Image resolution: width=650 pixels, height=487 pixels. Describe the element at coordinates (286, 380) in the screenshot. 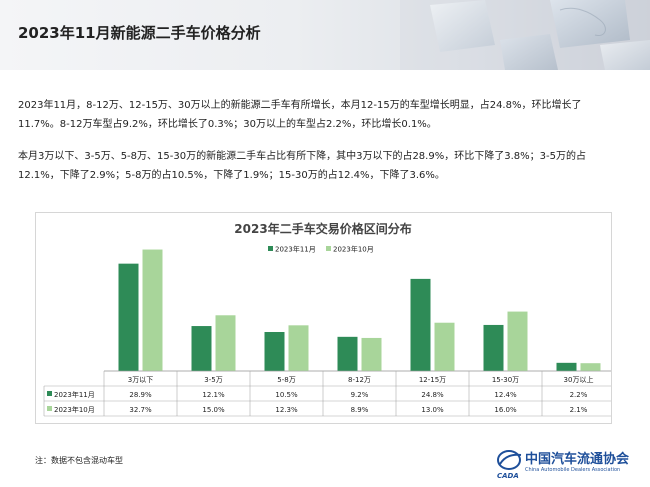

I see `table-category-label: 5-8万` at that location.